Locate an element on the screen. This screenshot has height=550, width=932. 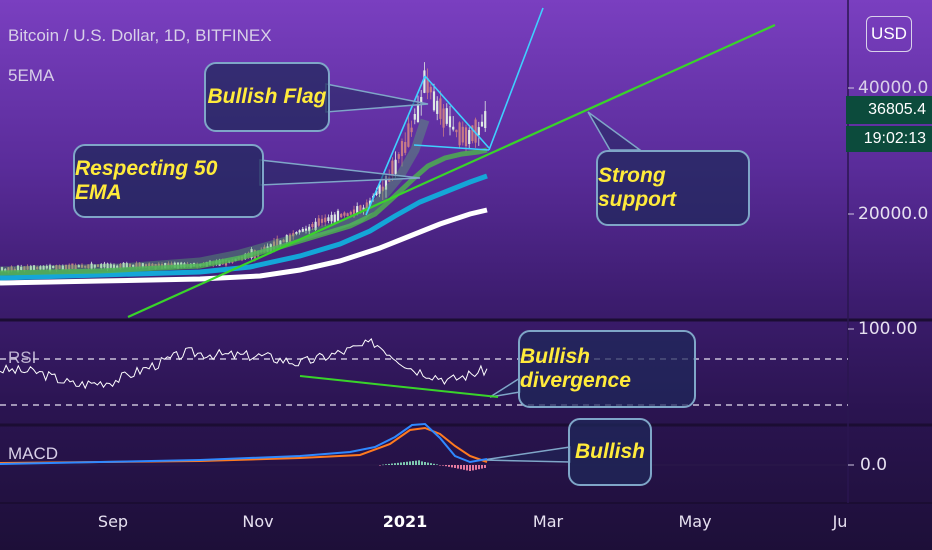
rsi-line is located at coordinates (244, 363).